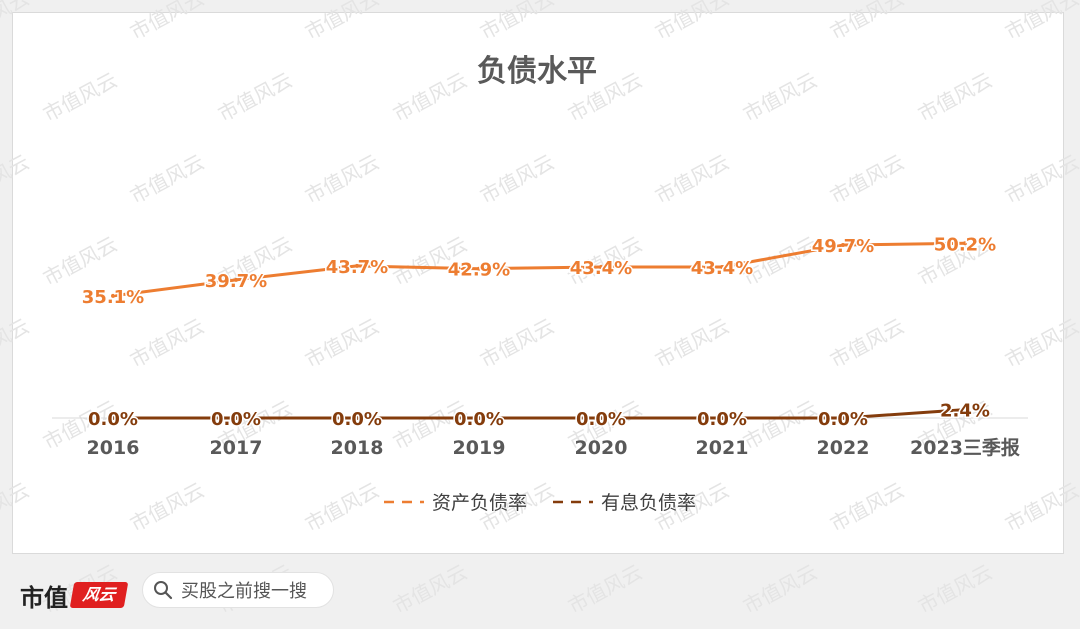  Describe the element at coordinates (573, 501) in the screenshot. I see `legend-swatch-interest-bearing` at that location.